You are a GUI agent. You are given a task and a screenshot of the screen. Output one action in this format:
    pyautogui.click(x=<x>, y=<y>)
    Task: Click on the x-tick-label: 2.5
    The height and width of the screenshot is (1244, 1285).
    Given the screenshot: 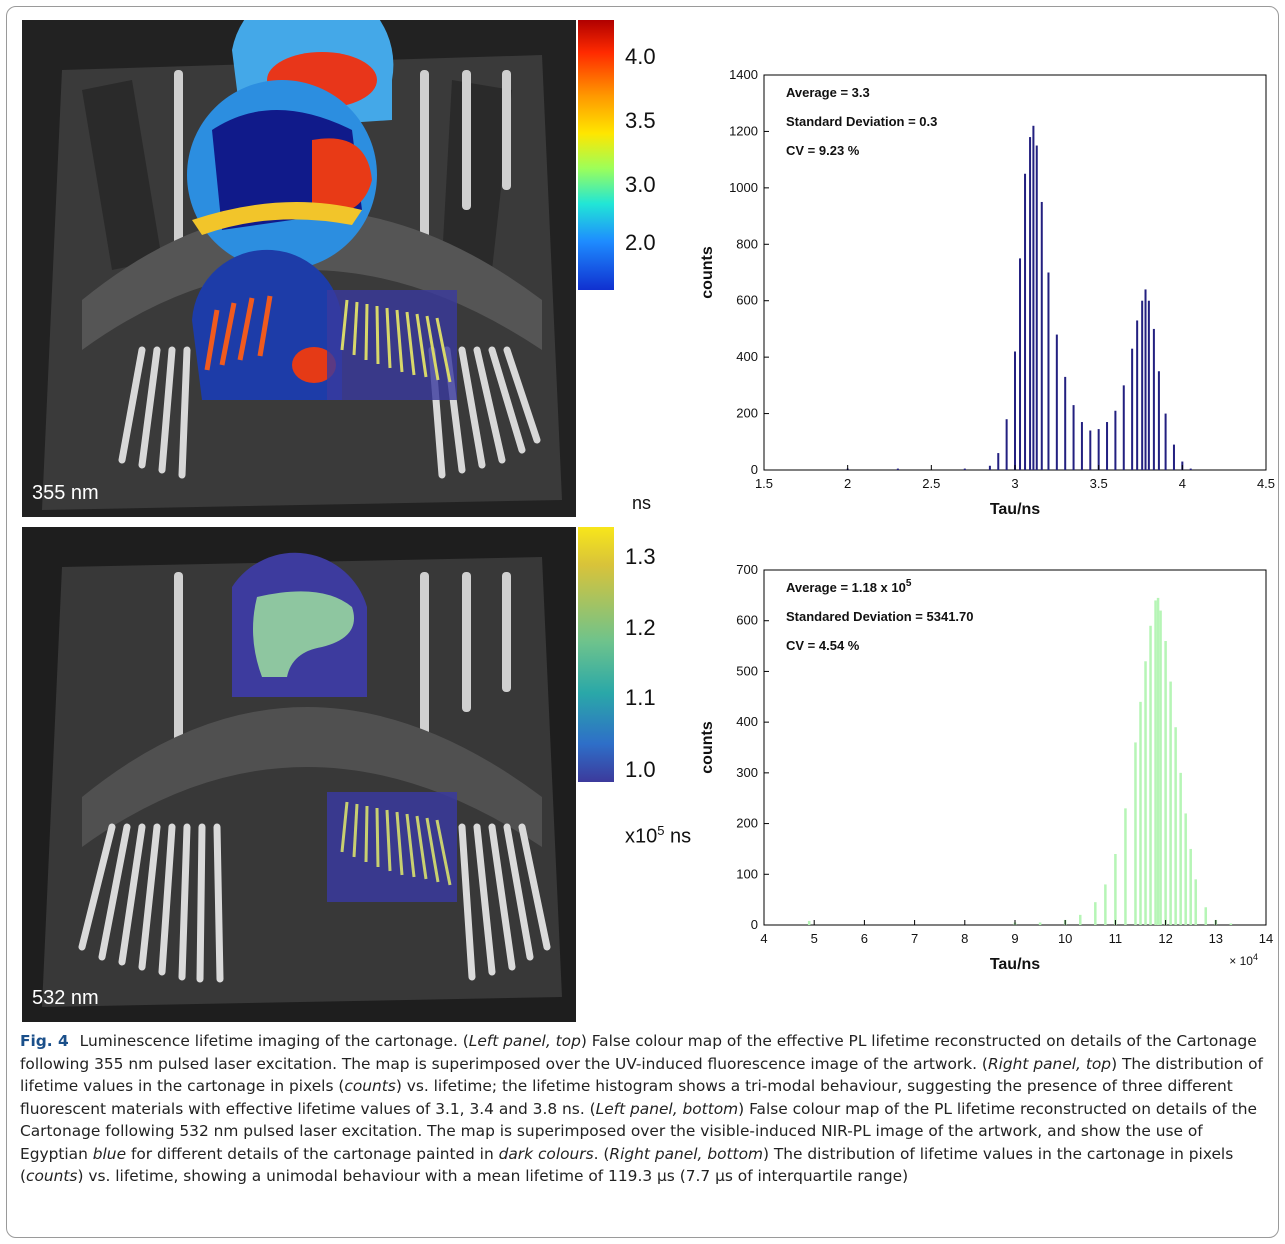 What is the action you would take?
    pyautogui.click(x=931, y=483)
    